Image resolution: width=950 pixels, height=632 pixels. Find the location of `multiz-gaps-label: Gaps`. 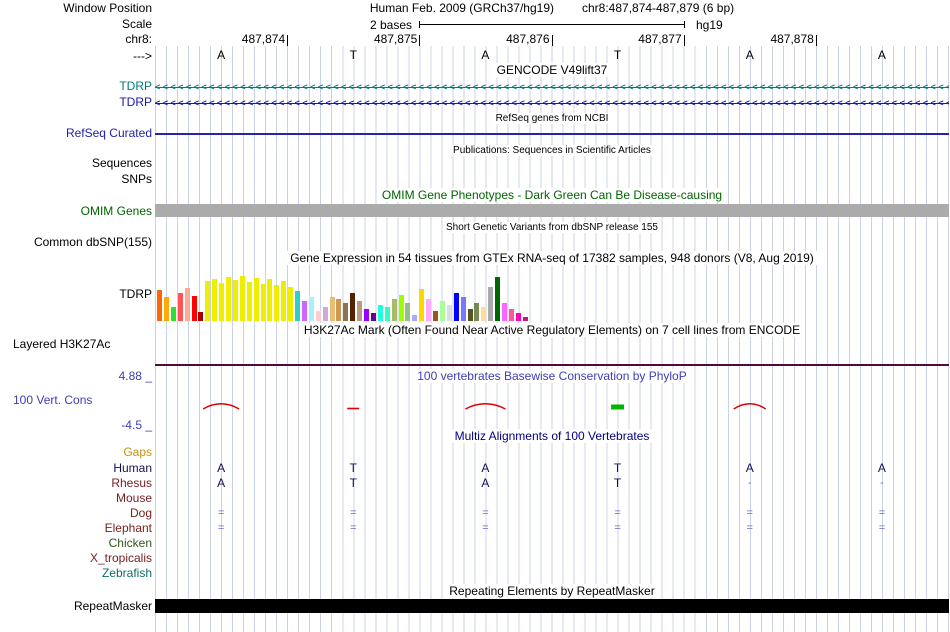

multiz-gaps-label: Gaps is located at coordinates (137, 452).